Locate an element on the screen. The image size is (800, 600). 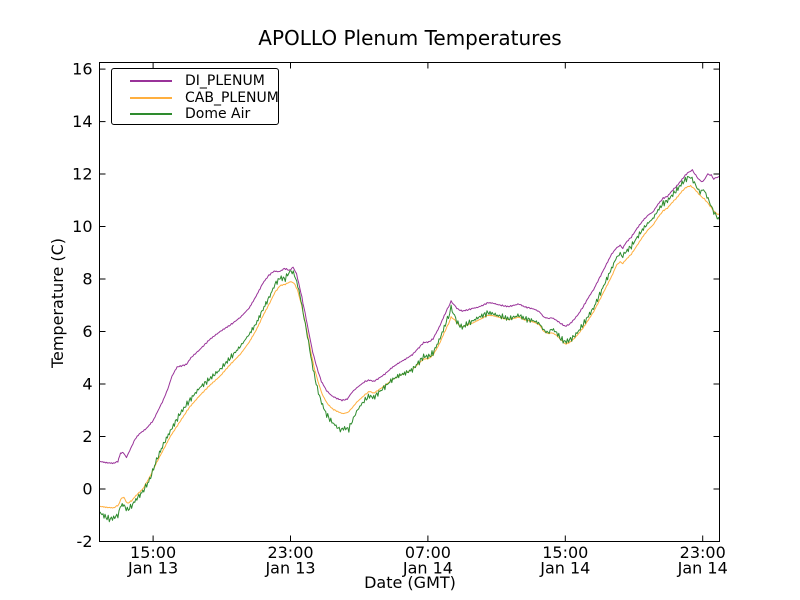
legend-line-sample-di-plenum is located at coordinates (151, 81).